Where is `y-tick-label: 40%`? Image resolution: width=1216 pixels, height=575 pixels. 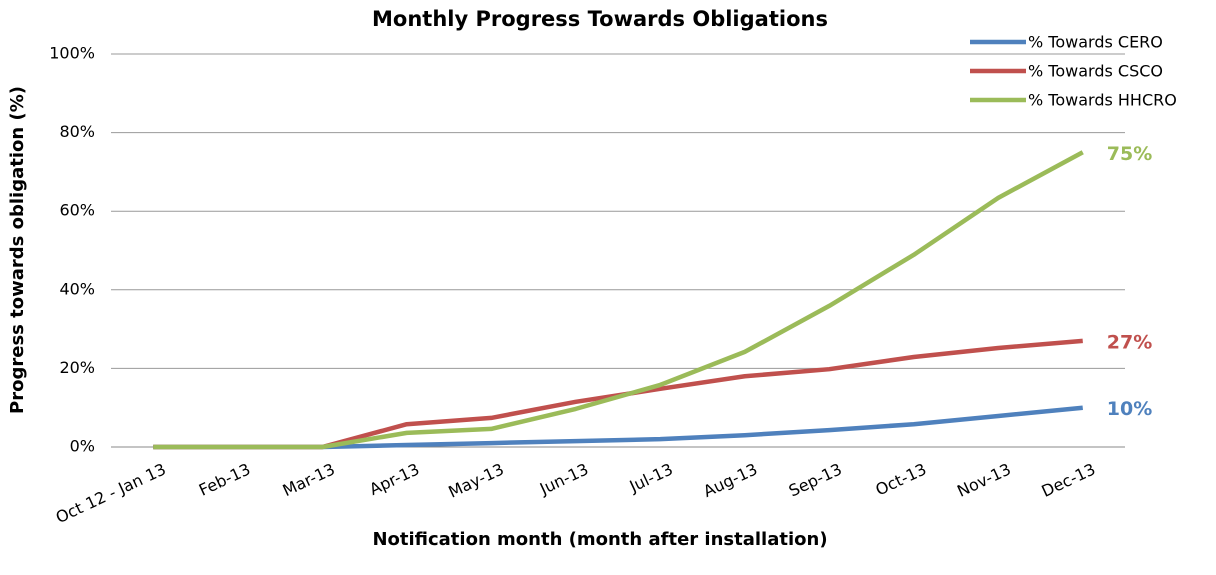 y-tick-label: 40% is located at coordinates (77, 288).